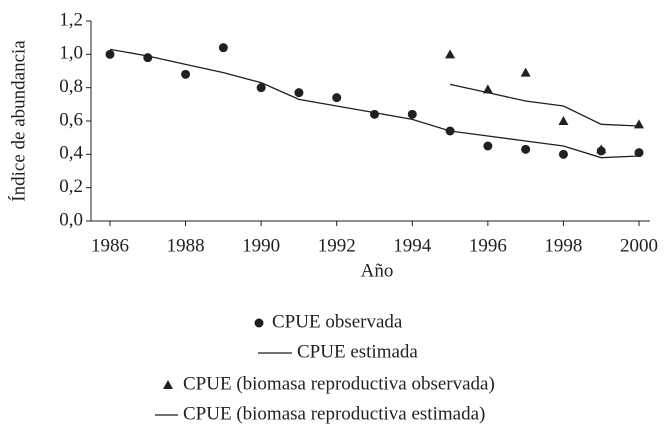 The height and width of the screenshot is (436, 669). I want to click on x-tick-label: 1988, so click(186, 245).